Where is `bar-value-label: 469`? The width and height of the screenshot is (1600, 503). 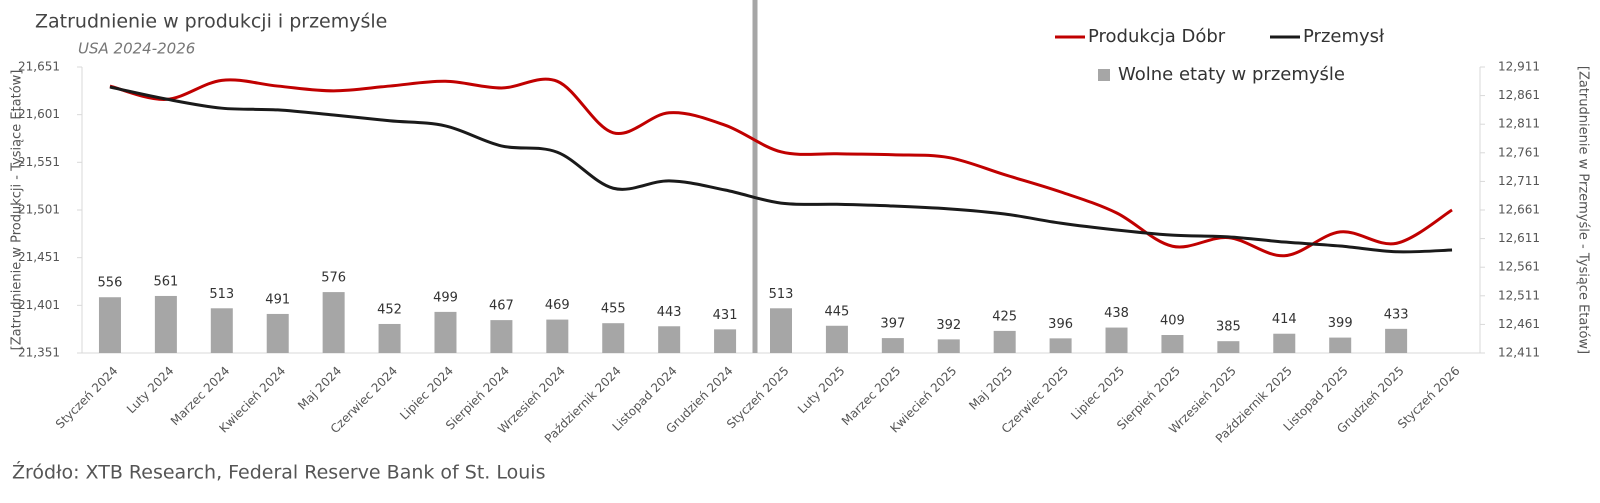
bar-value-label: 469 is located at coordinates (557, 305).